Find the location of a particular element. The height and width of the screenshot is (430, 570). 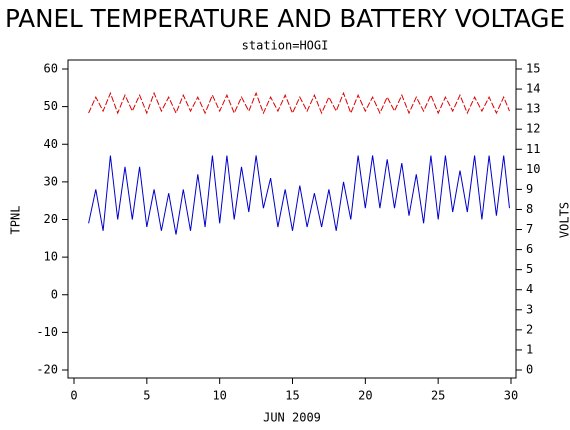

x-tick-label: 20 is located at coordinates (365, 396).